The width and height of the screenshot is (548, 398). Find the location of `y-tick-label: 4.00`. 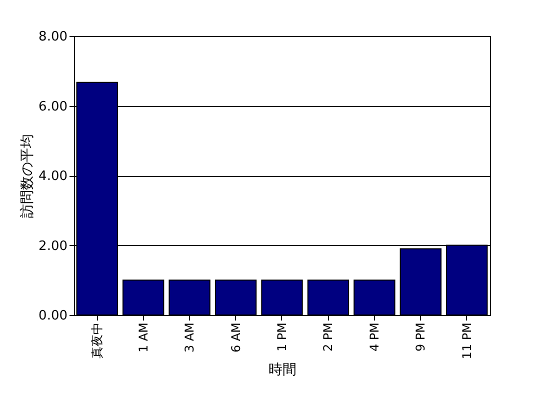

y-tick-label: 4.00 is located at coordinates (53, 176).